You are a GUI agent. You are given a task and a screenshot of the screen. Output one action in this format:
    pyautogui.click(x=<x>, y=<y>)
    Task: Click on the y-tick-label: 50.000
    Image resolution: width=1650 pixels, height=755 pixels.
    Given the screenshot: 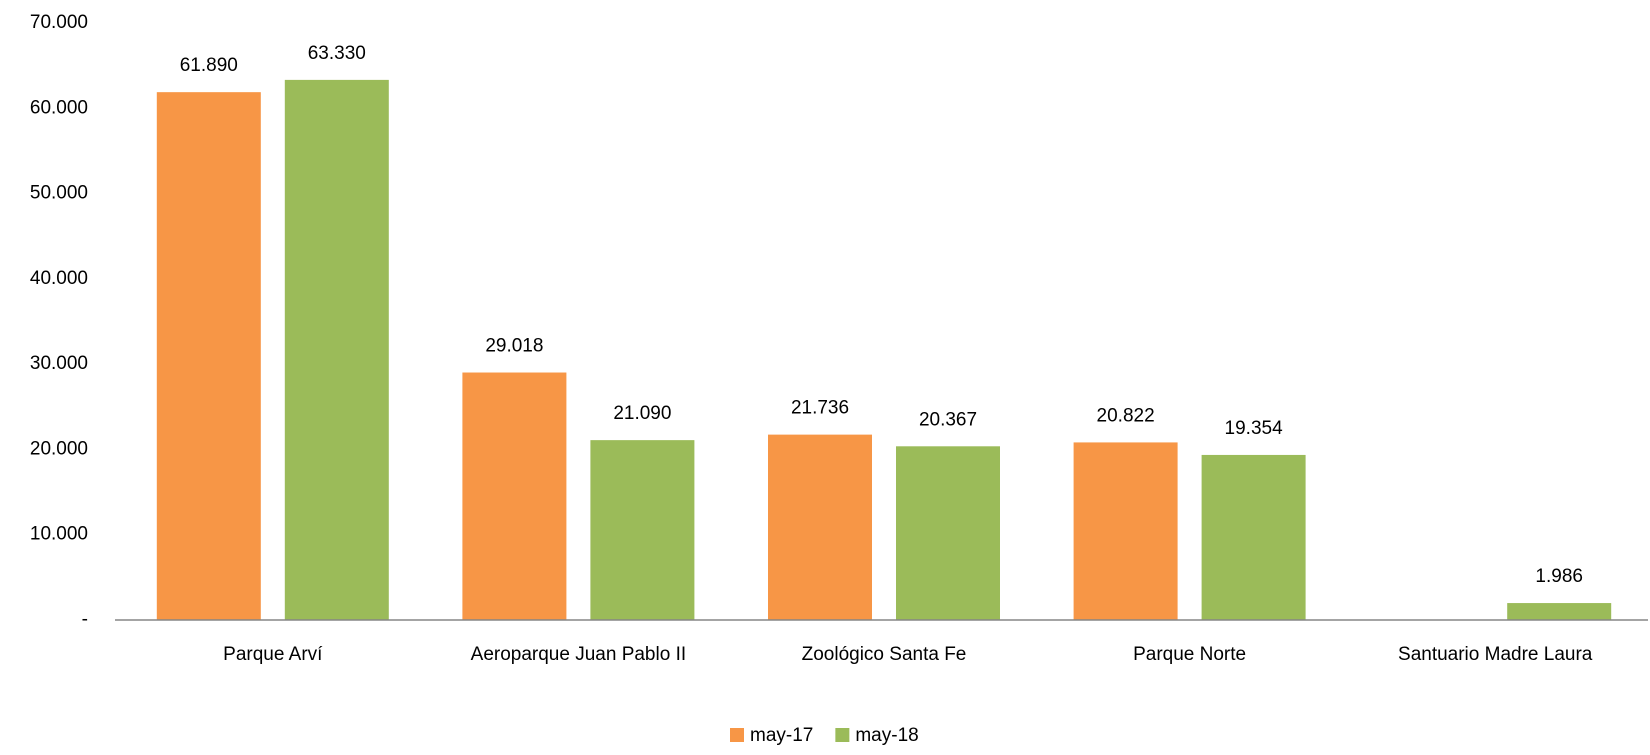 What is the action you would take?
    pyautogui.click(x=59, y=193)
    